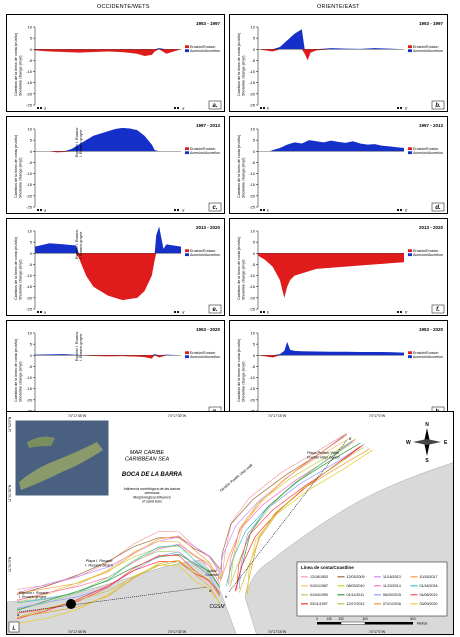 The height and width of the screenshot is (637, 460). I want to click on panel-letter: e., so click(214, 310).